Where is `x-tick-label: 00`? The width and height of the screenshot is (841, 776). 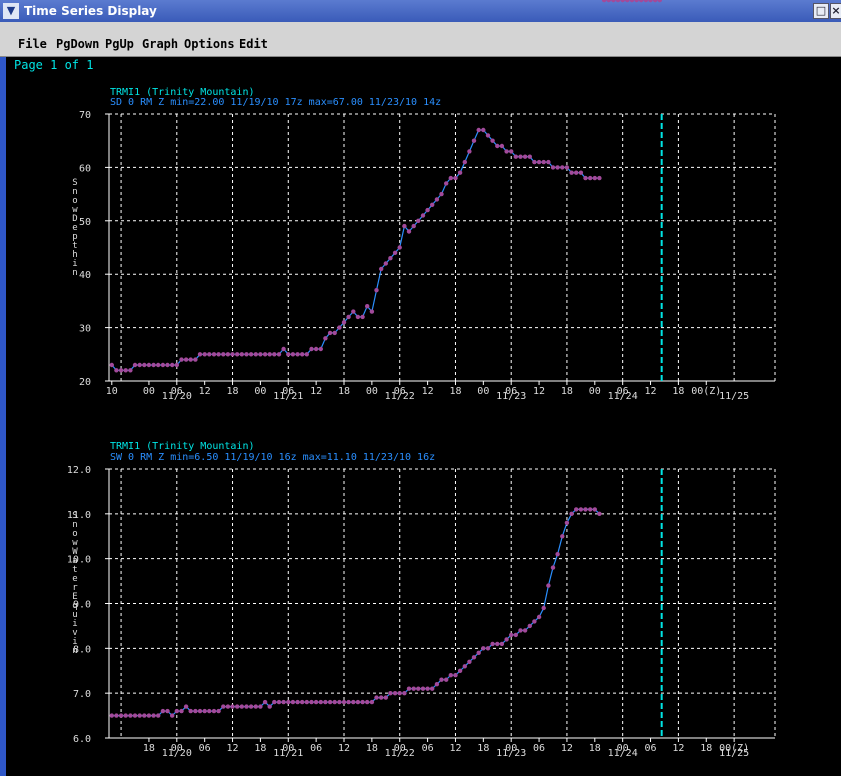 x-tick-label: 00 is located at coordinates (260, 391).